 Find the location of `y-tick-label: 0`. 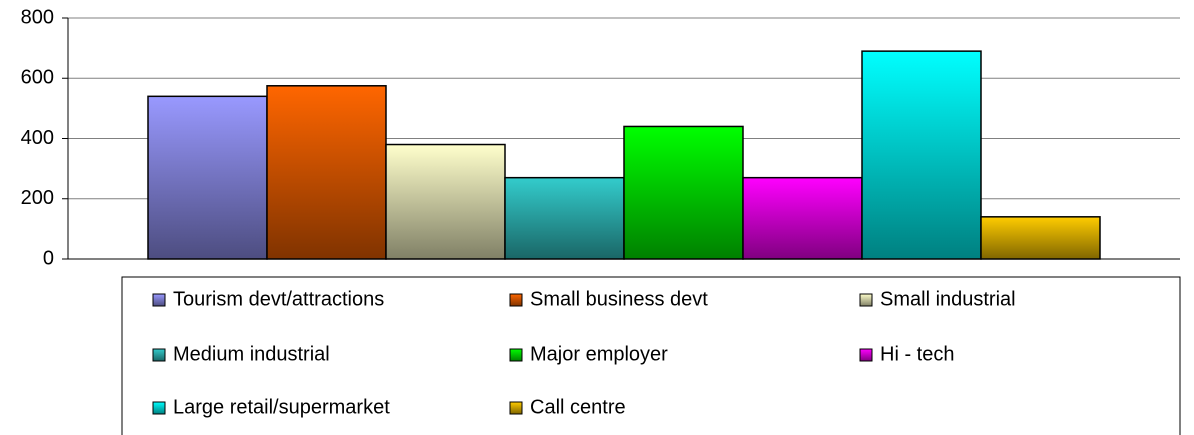

y-tick-label: 0 is located at coordinates (48, 258).